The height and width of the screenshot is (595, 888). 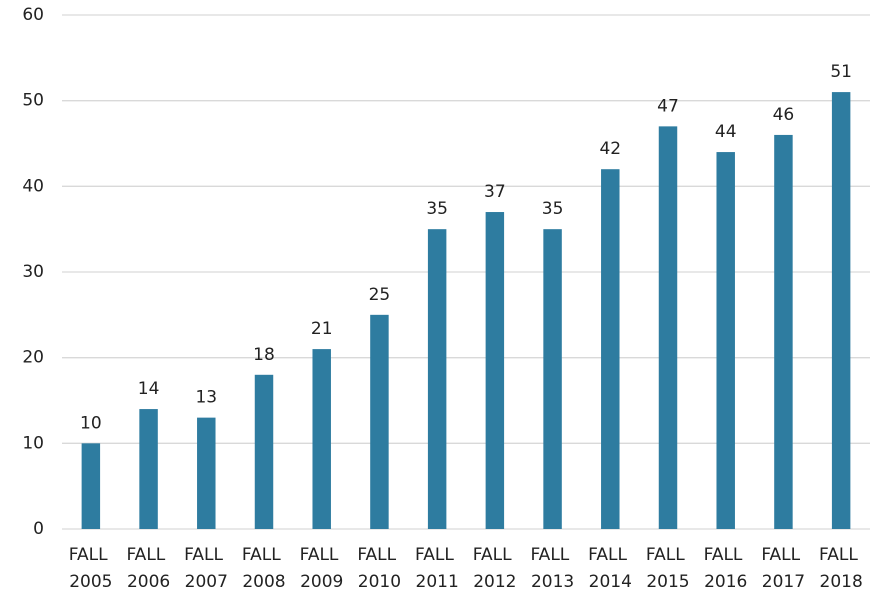 What do you see at coordinates (379, 568) in the screenshot?
I see `x-tick-label: FALL 2010` at bounding box center [379, 568].